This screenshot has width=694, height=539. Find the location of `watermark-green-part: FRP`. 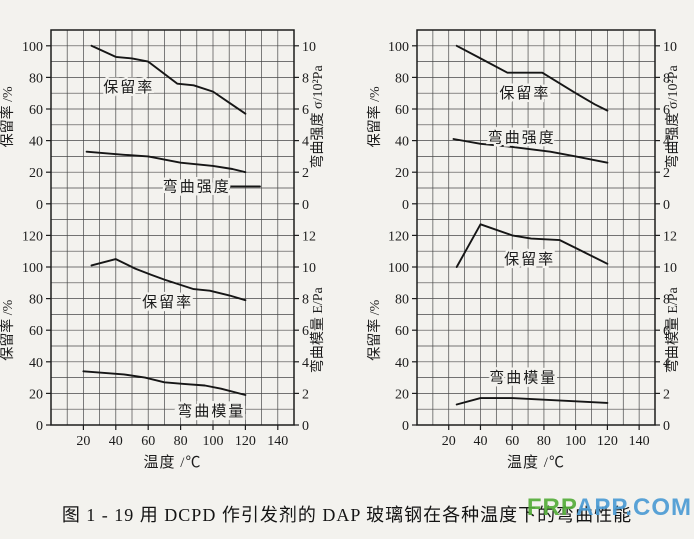

watermark-green-part: FRP is located at coordinates (551, 507).